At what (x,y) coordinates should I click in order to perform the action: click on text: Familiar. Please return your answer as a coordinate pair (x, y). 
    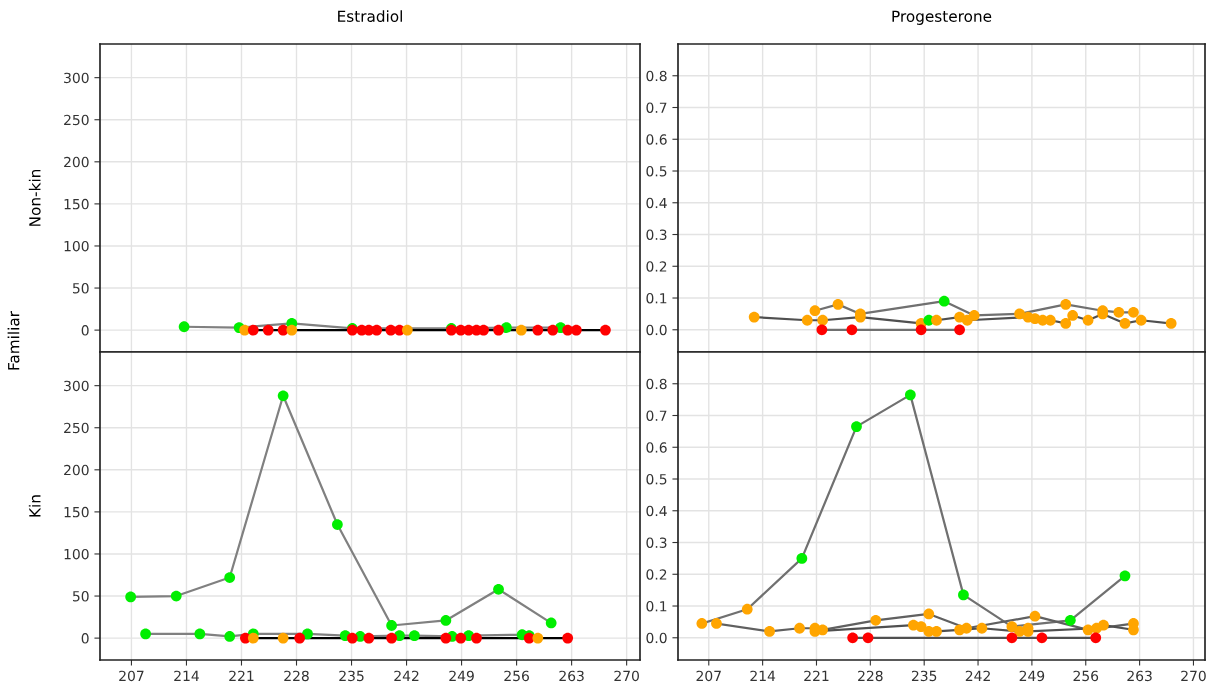
    Looking at the image, I should click on (13, 340).